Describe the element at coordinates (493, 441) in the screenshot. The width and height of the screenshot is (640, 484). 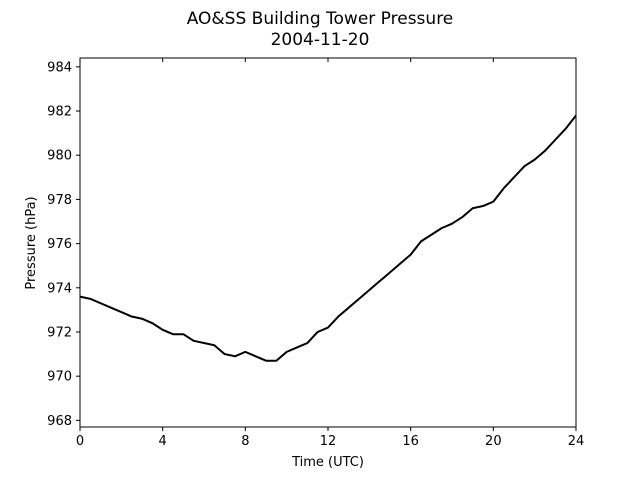
I see `x-tick-label-20: 20` at that location.